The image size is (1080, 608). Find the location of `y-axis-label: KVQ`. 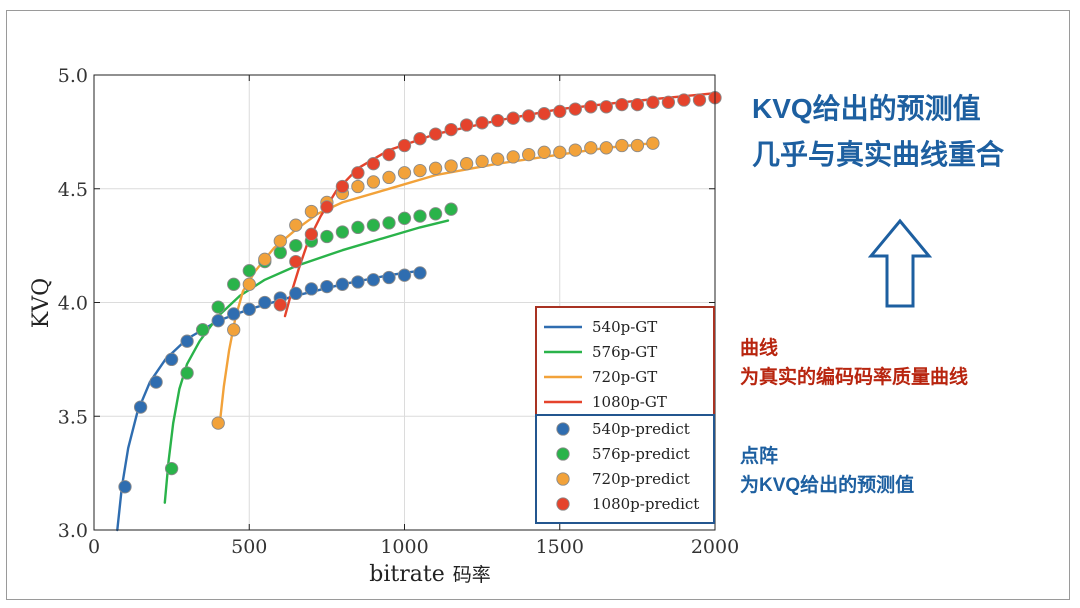

y-axis-label: KVQ is located at coordinates (41, 303).